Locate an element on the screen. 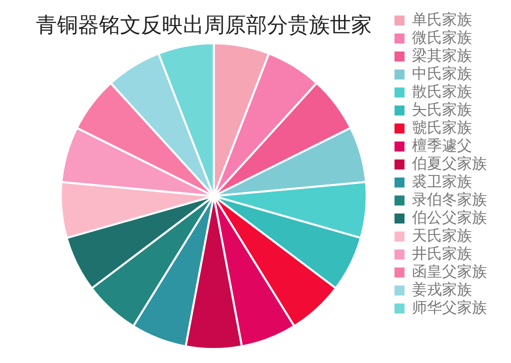 The width and height of the screenshot is (511, 363). legend-label: 散氏家族 is located at coordinates (442, 91).